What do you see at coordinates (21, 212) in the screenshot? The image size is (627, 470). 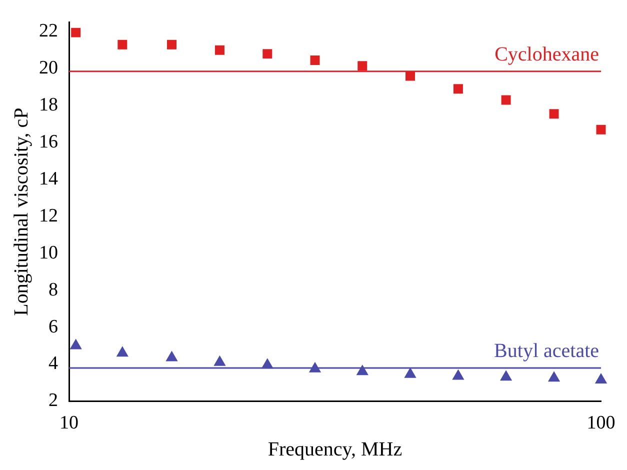 I see `y-axis-title: Longitudinal viscosity, cP` at bounding box center [21, 212].